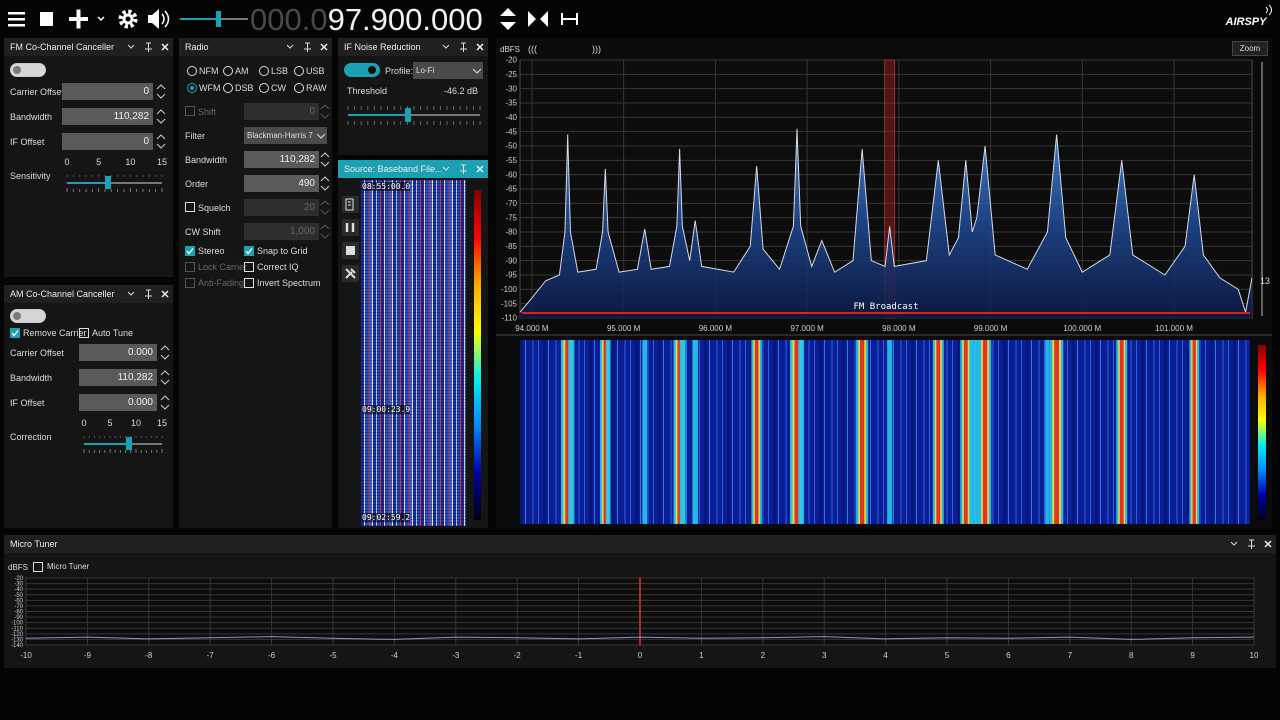 This screenshot has height=720, width=1280. Describe the element at coordinates (159, 19) in the screenshot. I see `audio-button` at that location.